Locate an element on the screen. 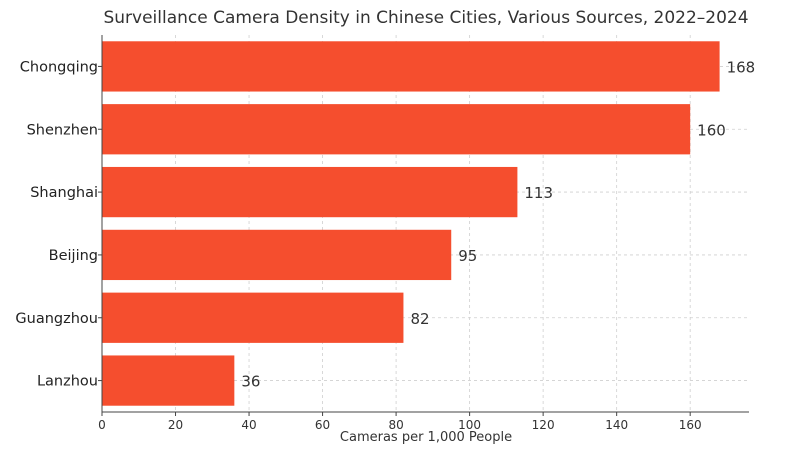 The image size is (796, 454). data-label: 113 is located at coordinates (538, 193).